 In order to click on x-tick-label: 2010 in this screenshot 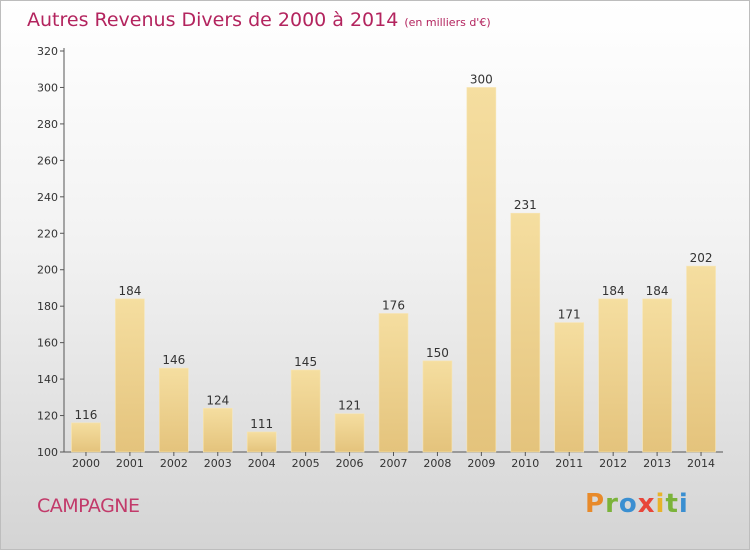, I will do `click(525, 463)`.